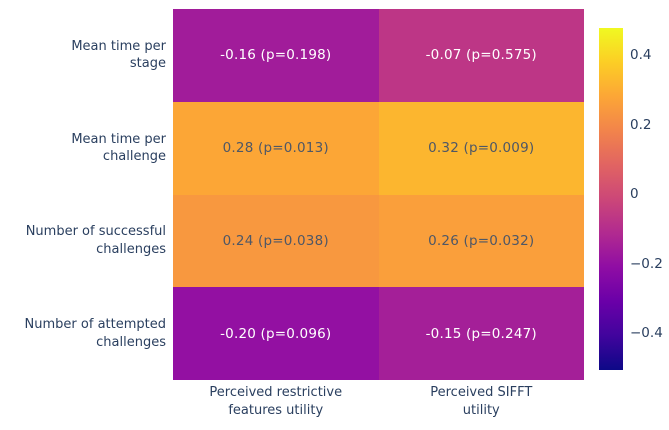 The image size is (669, 430). What do you see at coordinates (276, 402) in the screenshot?
I see `x-axis-label: Perceived restrictive features utility` at bounding box center [276, 402].